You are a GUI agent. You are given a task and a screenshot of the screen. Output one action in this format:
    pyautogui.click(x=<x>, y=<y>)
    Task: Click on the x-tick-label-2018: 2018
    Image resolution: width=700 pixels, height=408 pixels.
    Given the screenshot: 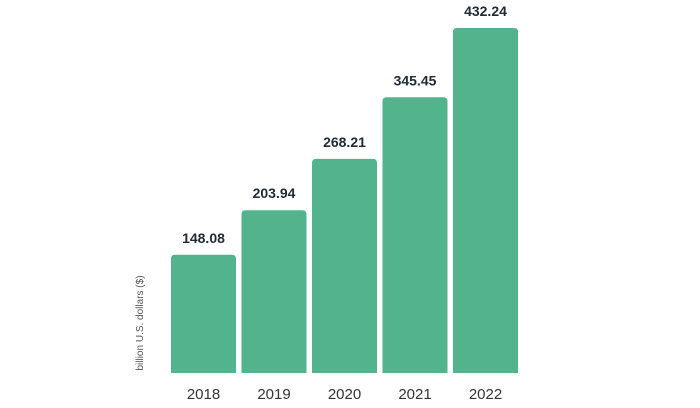 What is the action you would take?
    pyautogui.click(x=203, y=394)
    